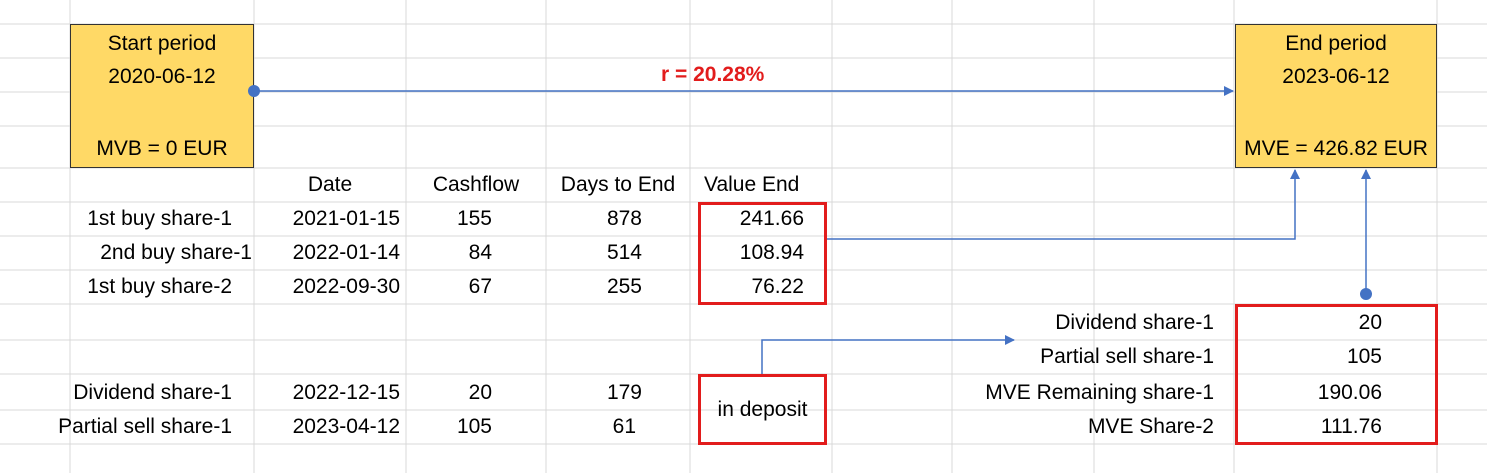 The image size is (1487, 473). Describe the element at coordinates (474, 218) in the screenshot. I see `row-1-cashflow: 155` at that location.